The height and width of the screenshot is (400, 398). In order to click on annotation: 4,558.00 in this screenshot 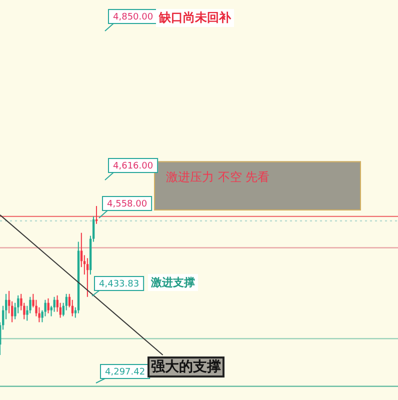, I will do `click(127, 204)`.